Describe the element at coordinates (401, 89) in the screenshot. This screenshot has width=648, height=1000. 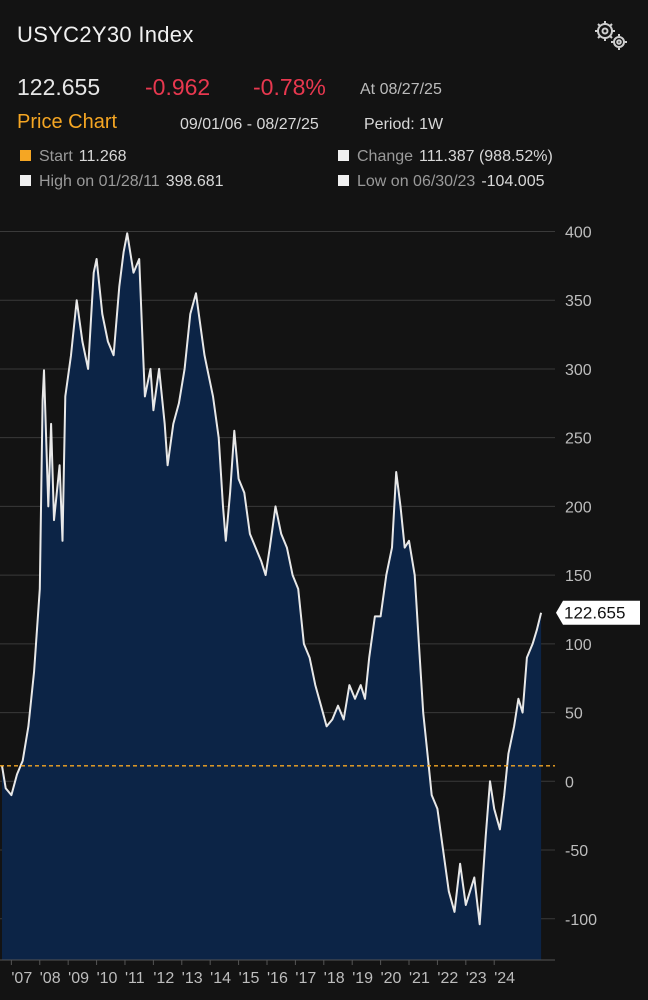
I see `as-of-date: At 08/27/25` at that location.